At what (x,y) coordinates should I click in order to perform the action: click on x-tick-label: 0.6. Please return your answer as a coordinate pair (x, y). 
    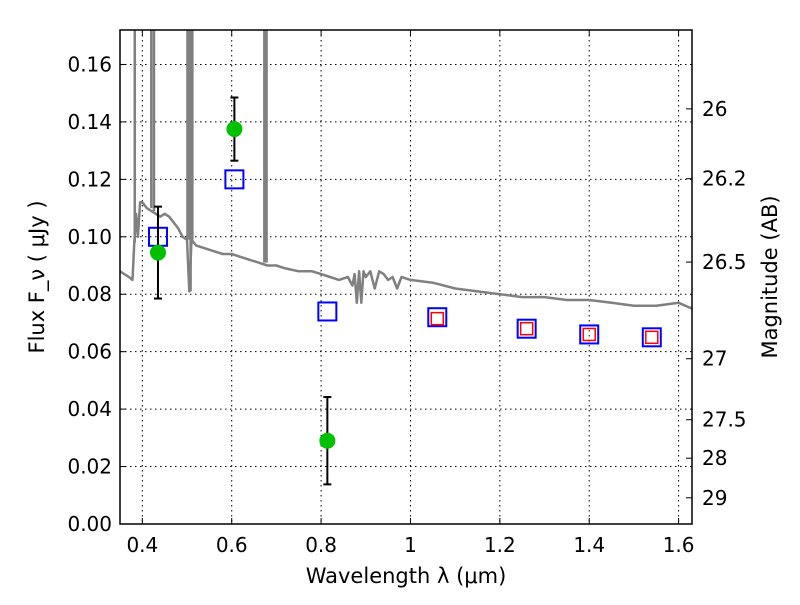
    Looking at the image, I should click on (232, 545).